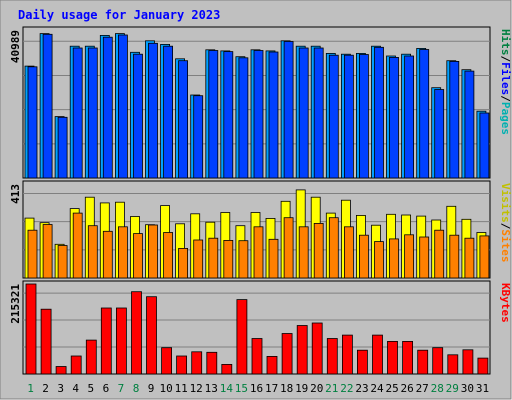  I want to click on day-label-16: 16, so click(256, 388).